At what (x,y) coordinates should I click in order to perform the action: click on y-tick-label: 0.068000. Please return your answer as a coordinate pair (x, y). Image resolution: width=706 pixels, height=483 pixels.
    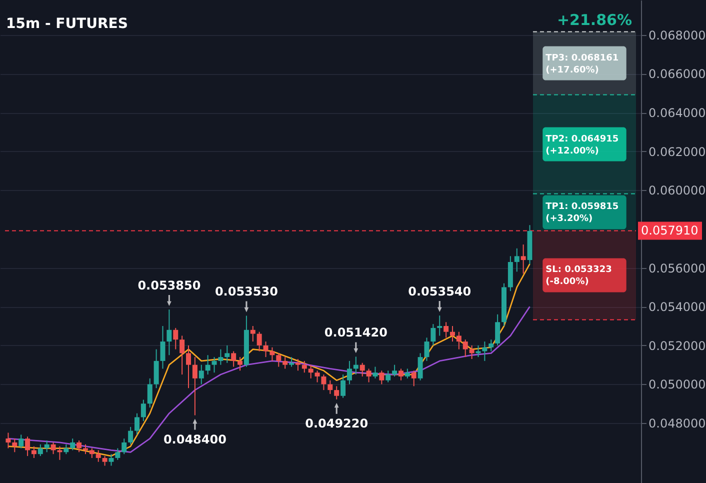
    Looking at the image, I should click on (677, 35).